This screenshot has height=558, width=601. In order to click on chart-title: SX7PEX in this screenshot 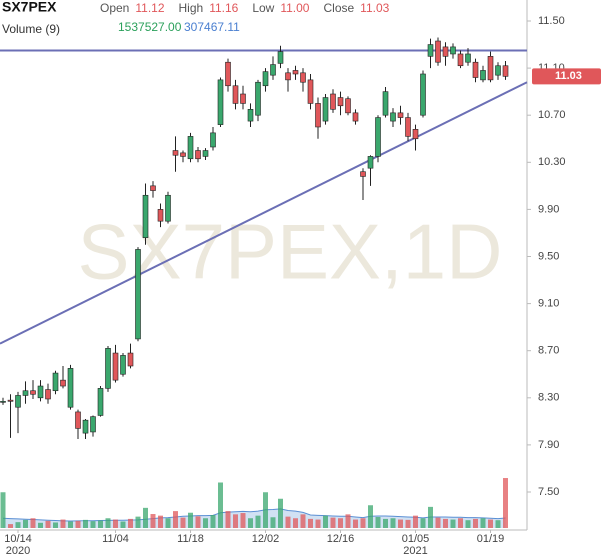, I will do `click(29, 7)`.